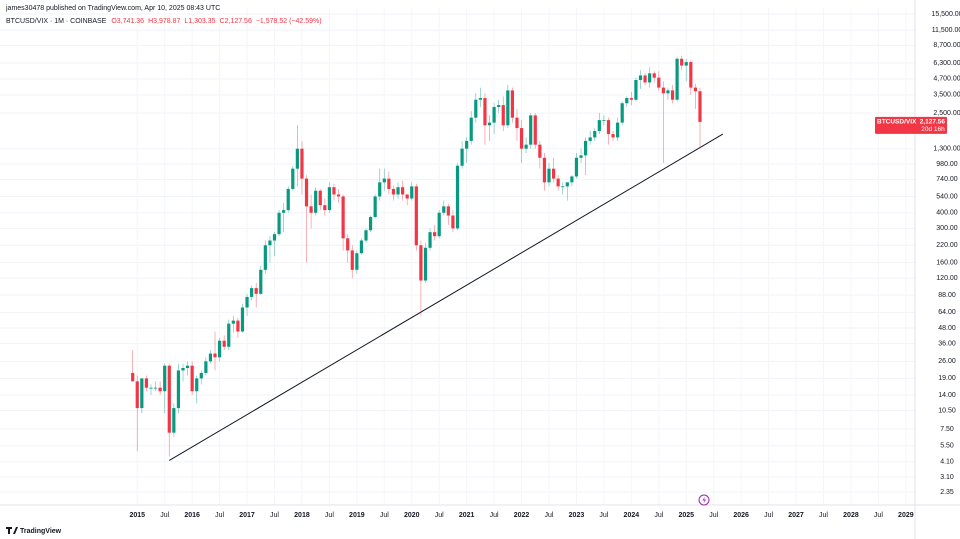 Image resolution: width=960 pixels, height=539 pixels. I want to click on y-tick-label: 980.00, so click(947, 164).